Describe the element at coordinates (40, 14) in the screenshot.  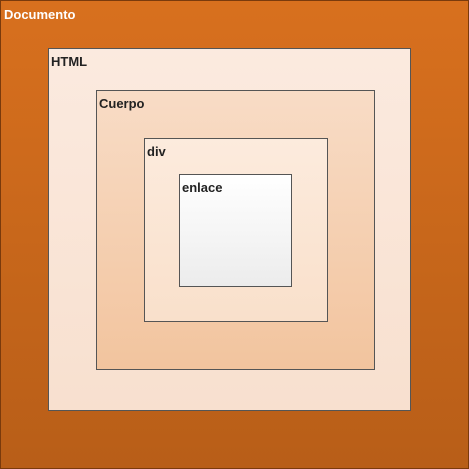
I see `document-label: Documento` at that location.